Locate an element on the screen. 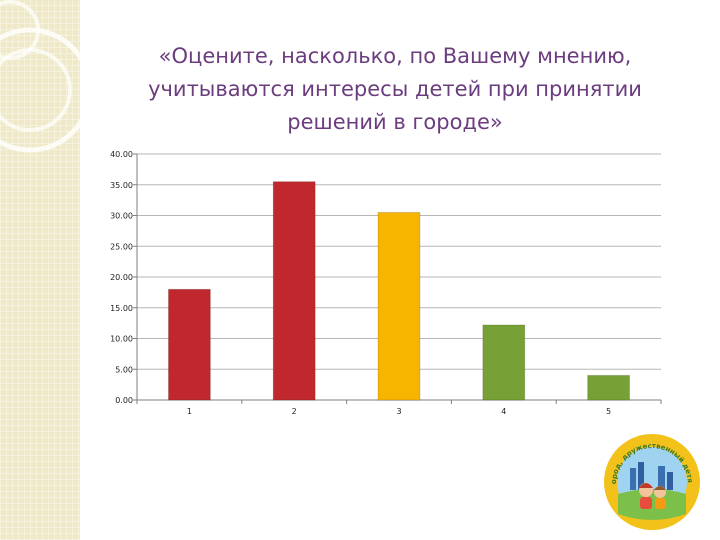 The height and width of the screenshot is (540, 720). decorative-side-band is located at coordinates (40, 270).